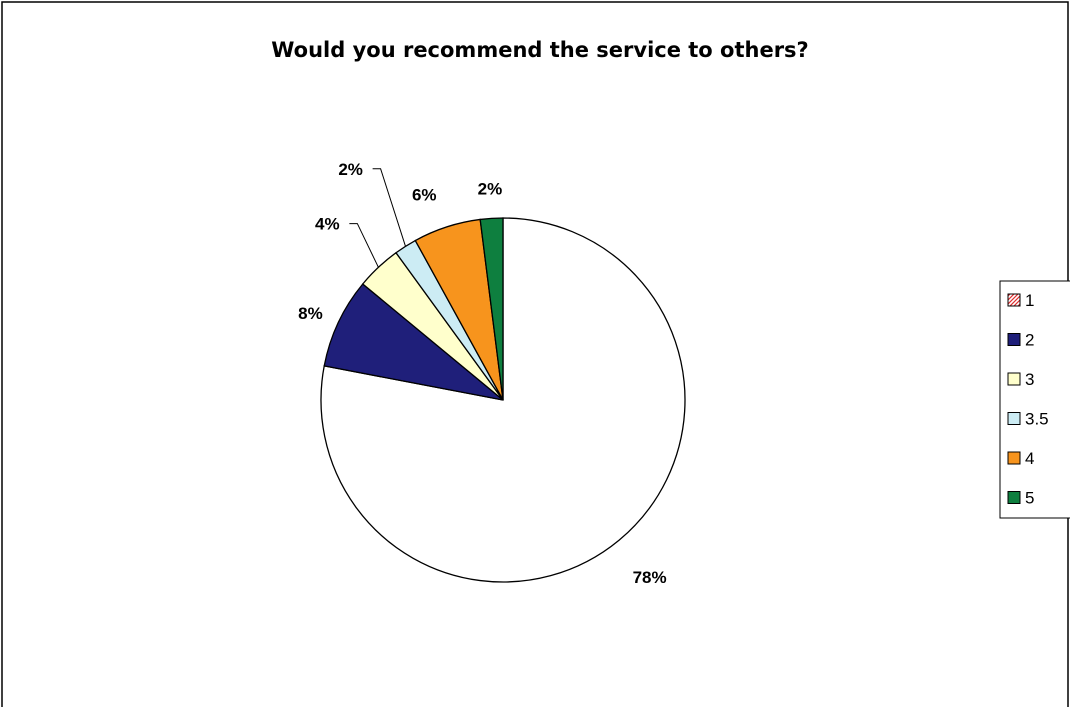  I want to click on data-label-1: 78%, so click(650, 577).